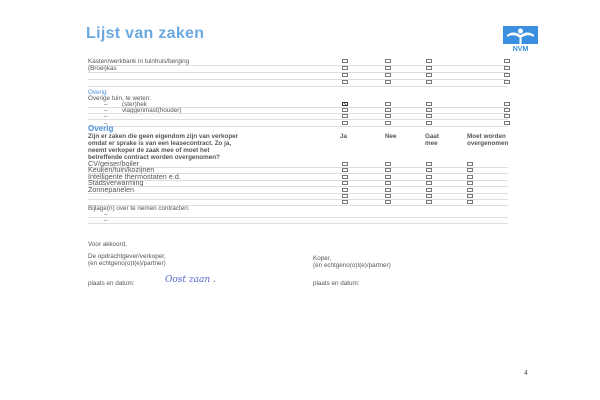  Describe the element at coordinates (336, 283) in the screenshot. I see `buyer-place-date-label: plaats en datum:` at that location.